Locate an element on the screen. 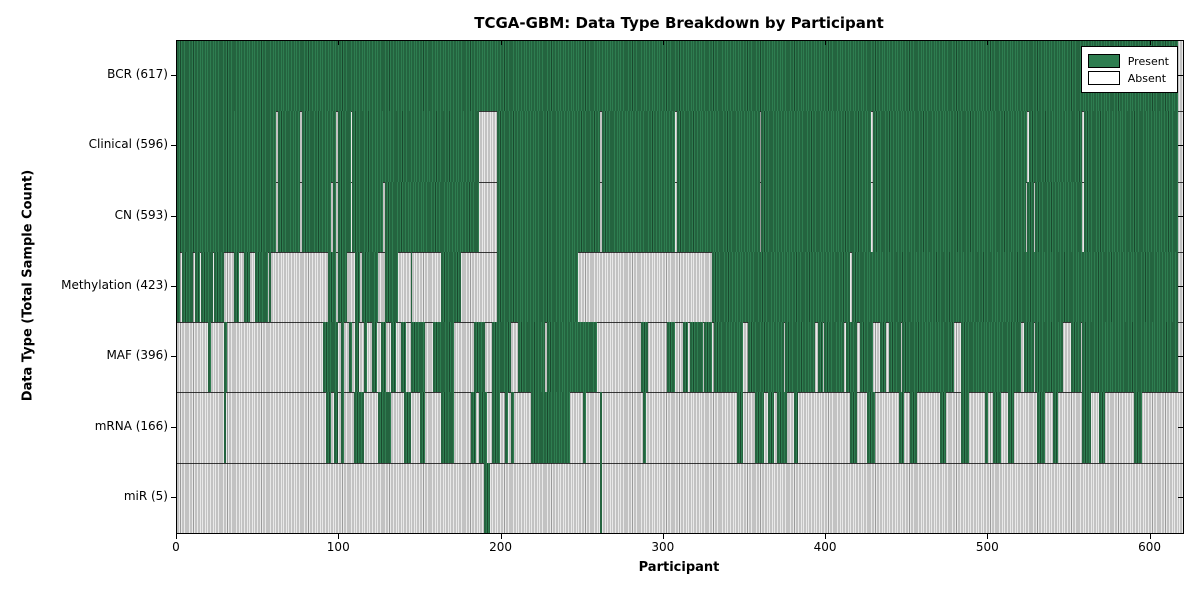 The height and width of the screenshot is (600, 1200). x-axis-label: Participant is located at coordinates (679, 567).